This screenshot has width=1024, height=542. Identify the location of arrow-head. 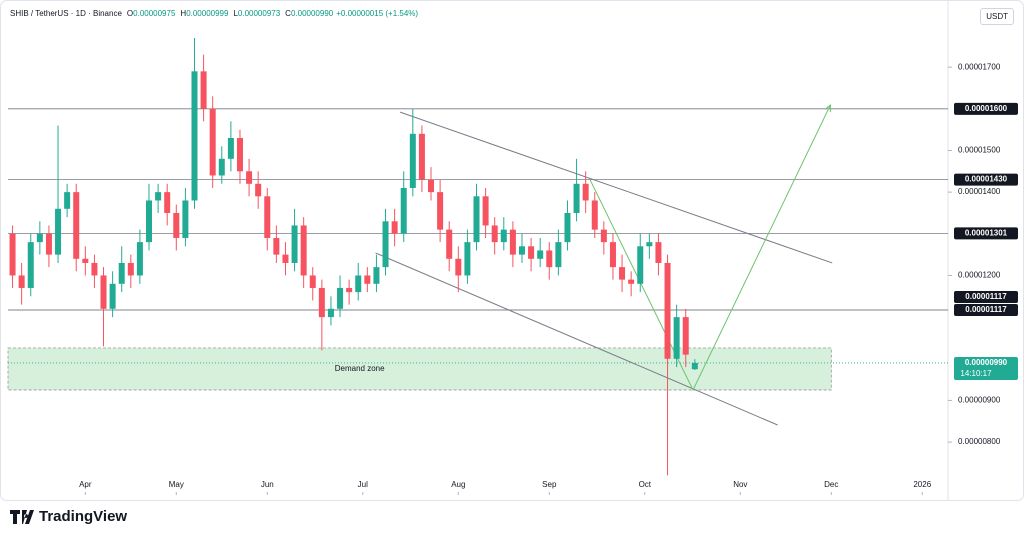
(827, 108).